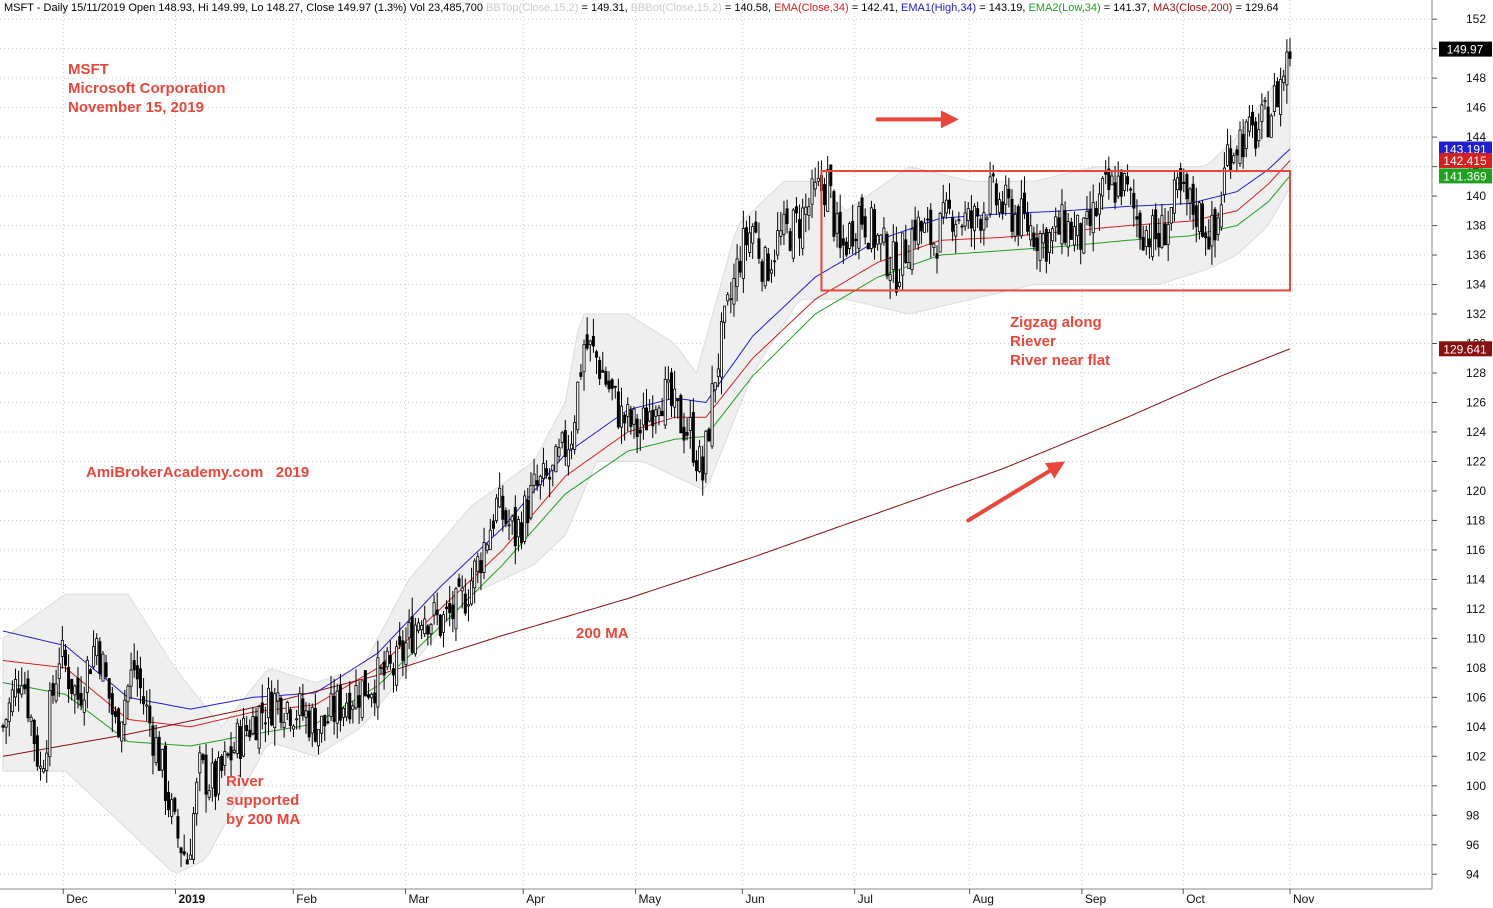 This screenshot has height=908, width=1493. What do you see at coordinates (1476, 78) in the screenshot?
I see `y-tick-label: 148` at bounding box center [1476, 78].